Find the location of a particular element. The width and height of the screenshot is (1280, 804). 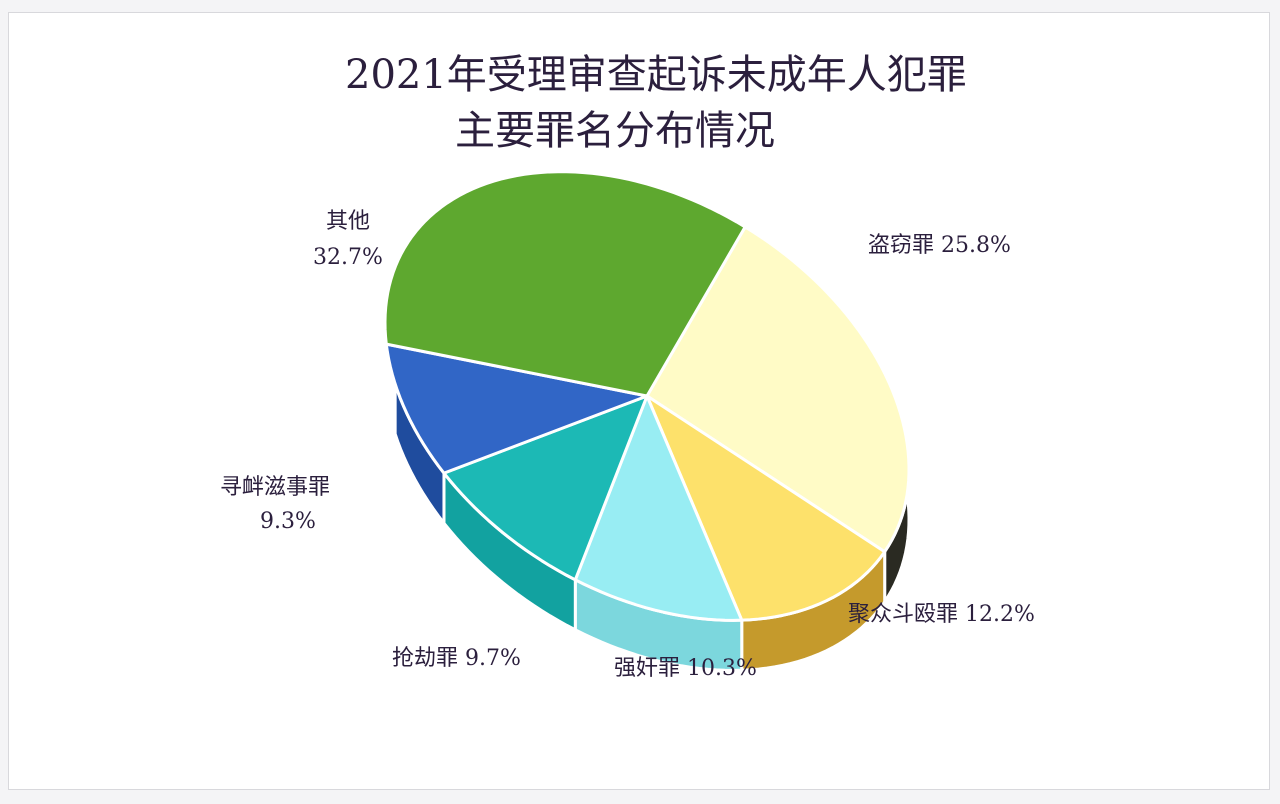

label-theft: 盗窃罪 25.8% is located at coordinates (939, 245).